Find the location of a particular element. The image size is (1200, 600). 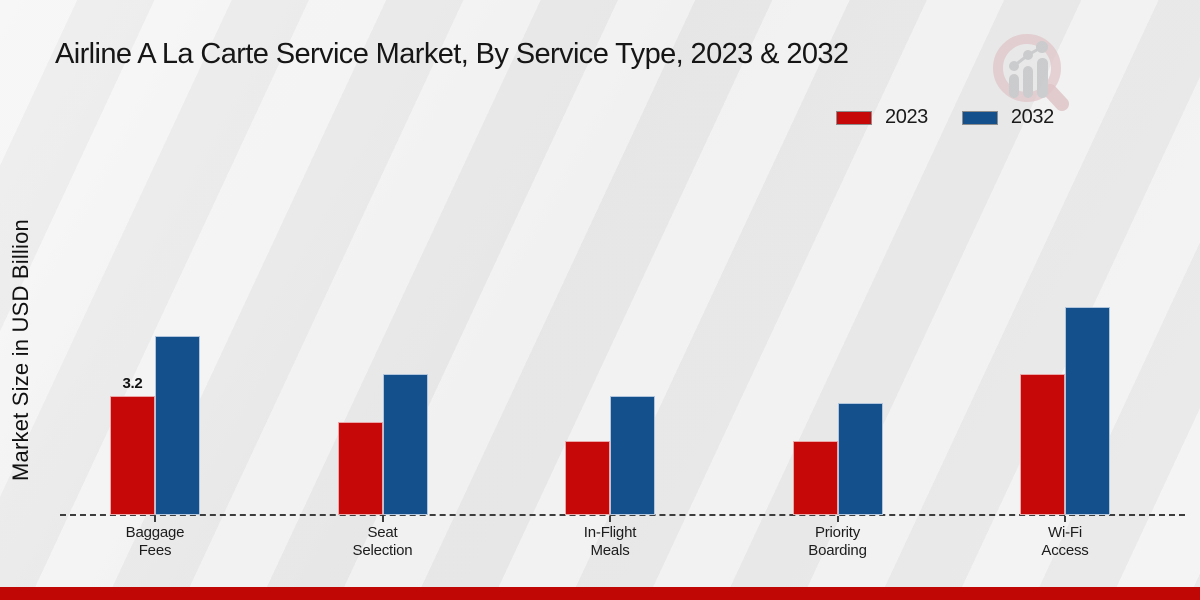

category-label-priority-boarding: Priority Boarding is located at coordinates (837, 541).